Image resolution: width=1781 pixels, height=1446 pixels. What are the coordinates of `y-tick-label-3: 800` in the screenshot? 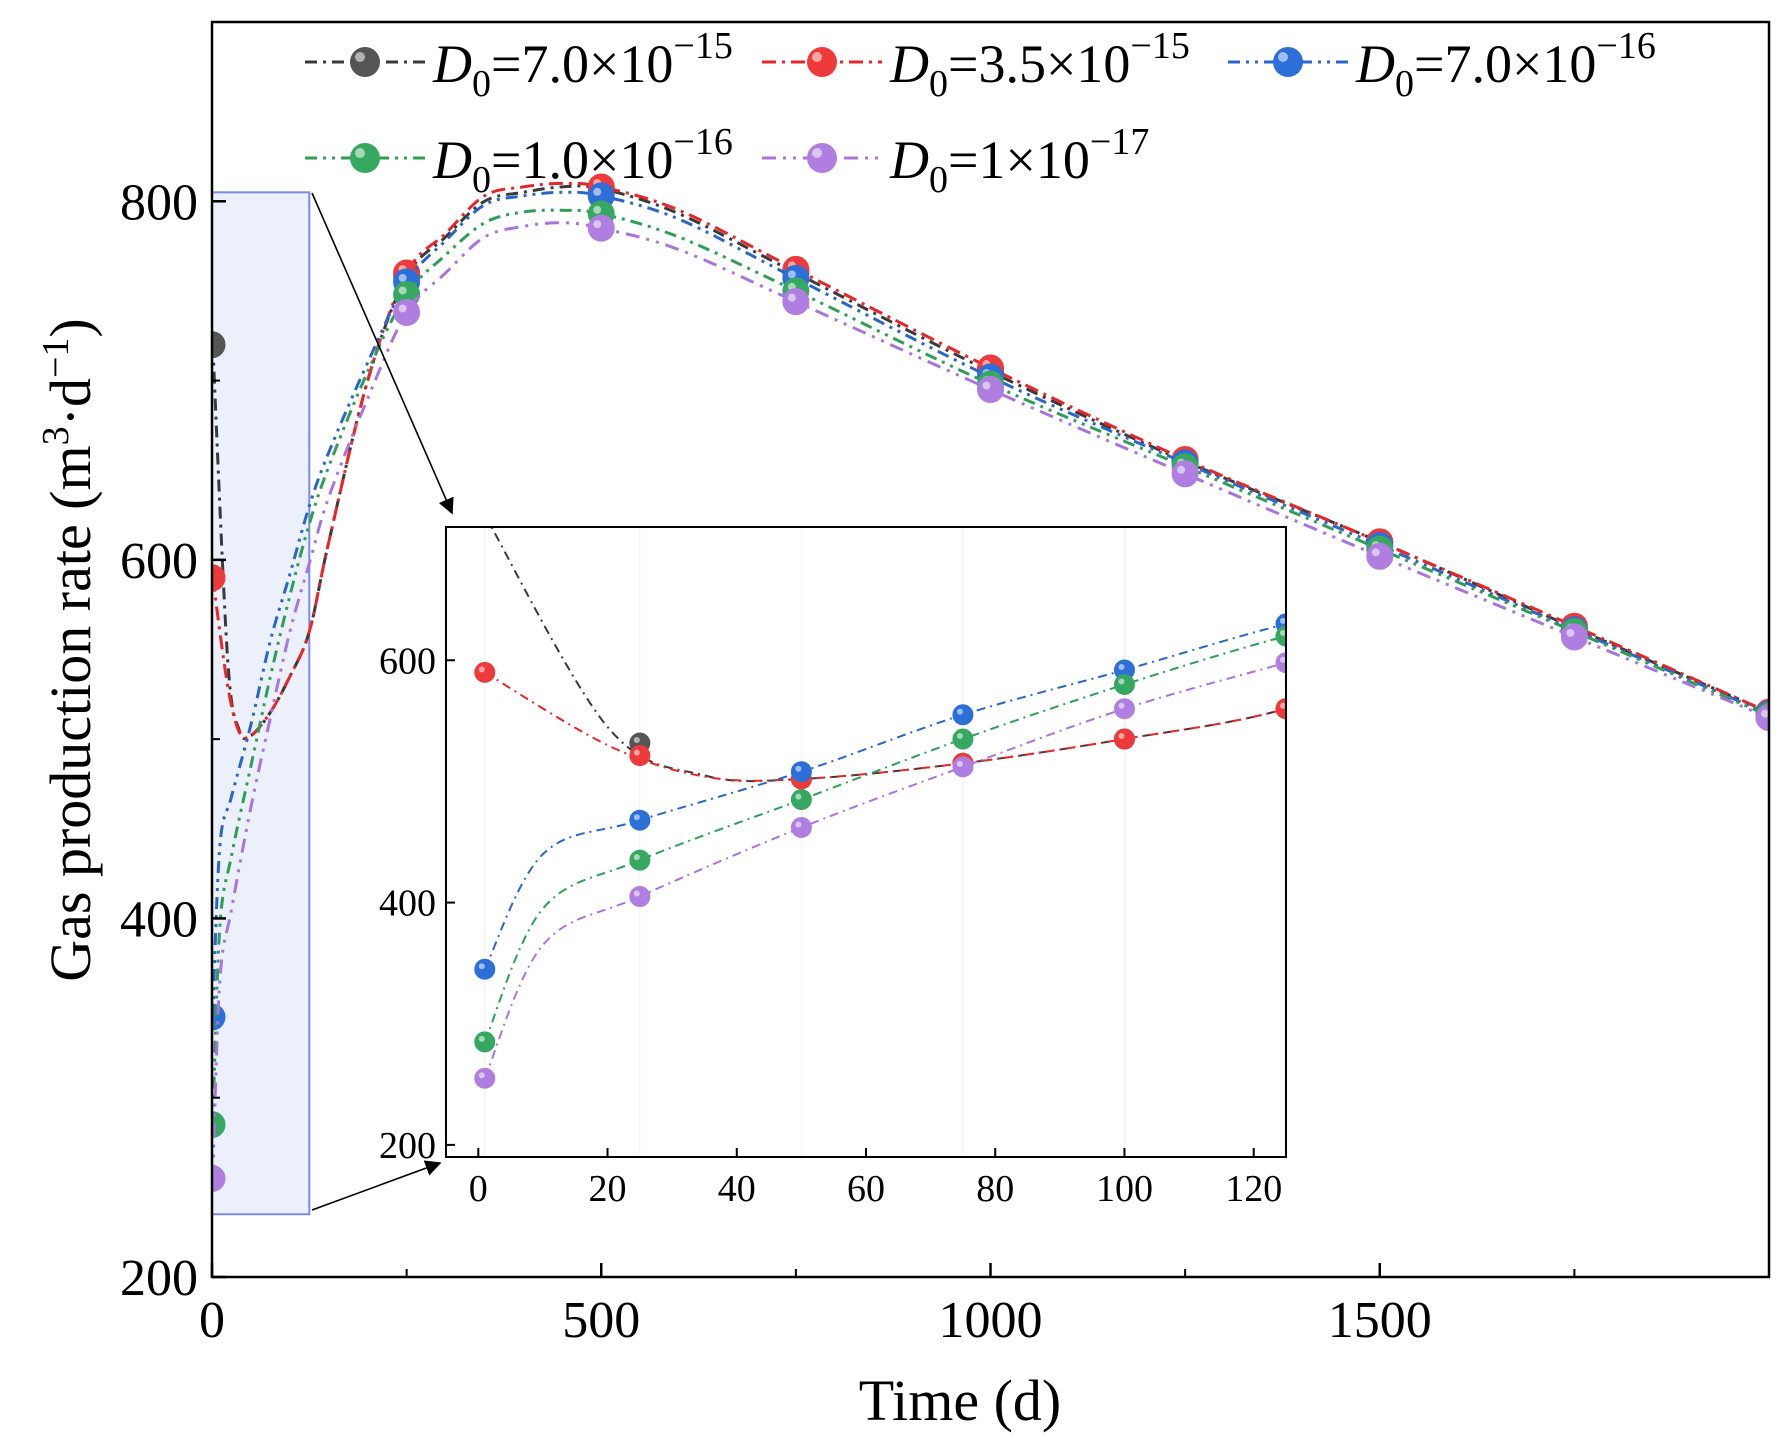 It's located at (159, 202).